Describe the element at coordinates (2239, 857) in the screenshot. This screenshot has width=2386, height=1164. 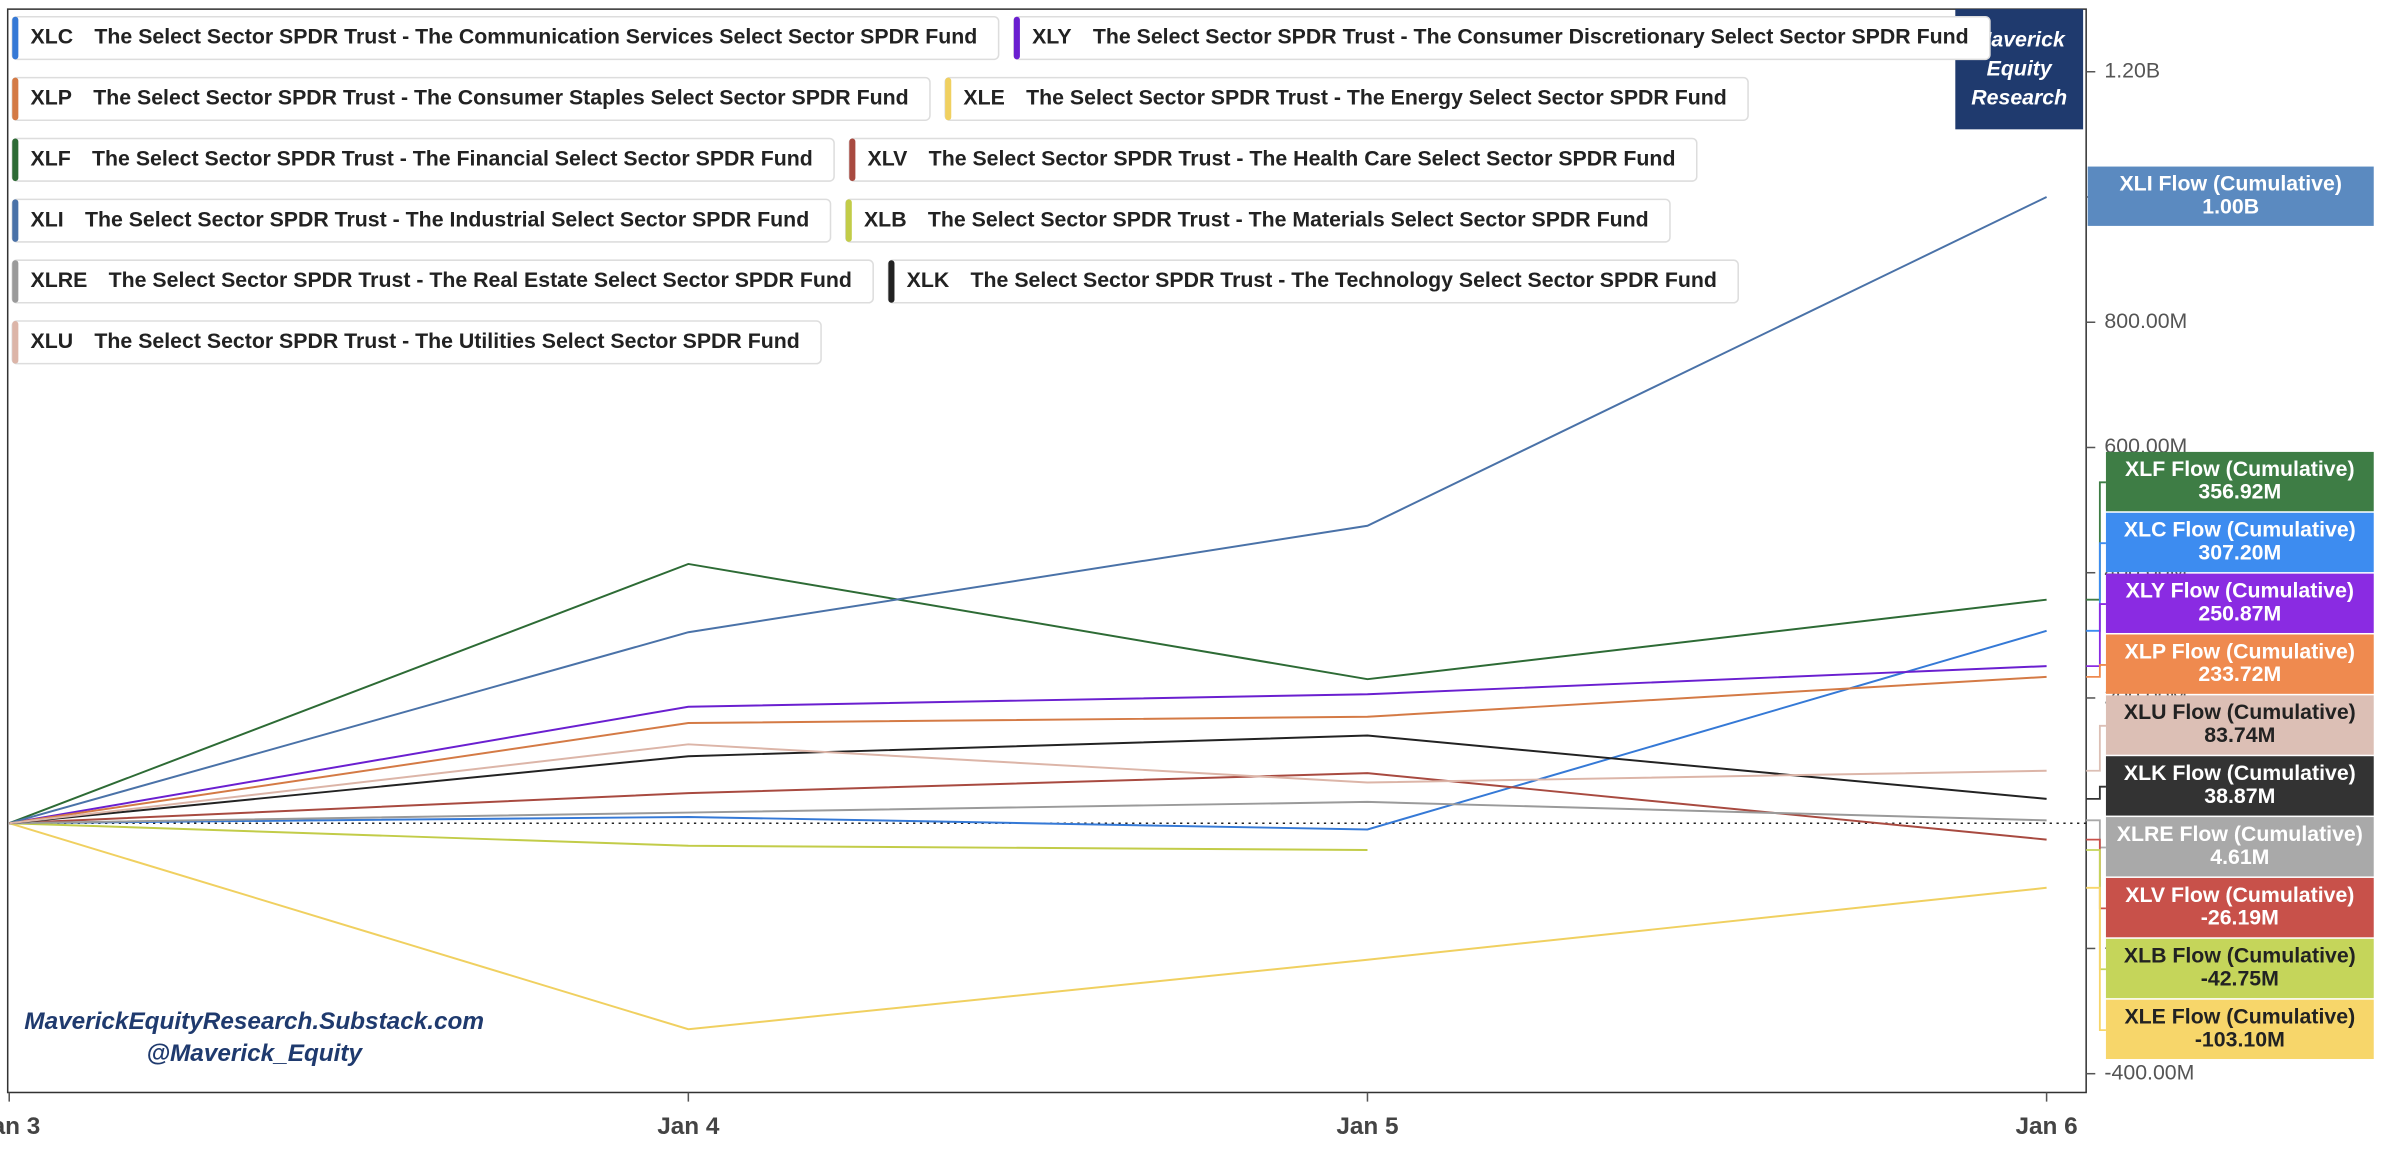
I see `tag-value: 4.61M` at that location.